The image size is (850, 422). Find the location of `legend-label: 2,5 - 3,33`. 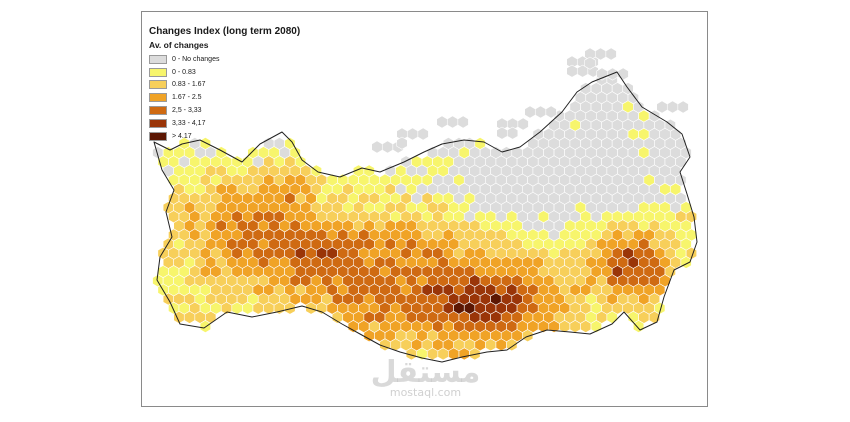

legend-label: 2,5 - 3,33 is located at coordinates (187, 111).